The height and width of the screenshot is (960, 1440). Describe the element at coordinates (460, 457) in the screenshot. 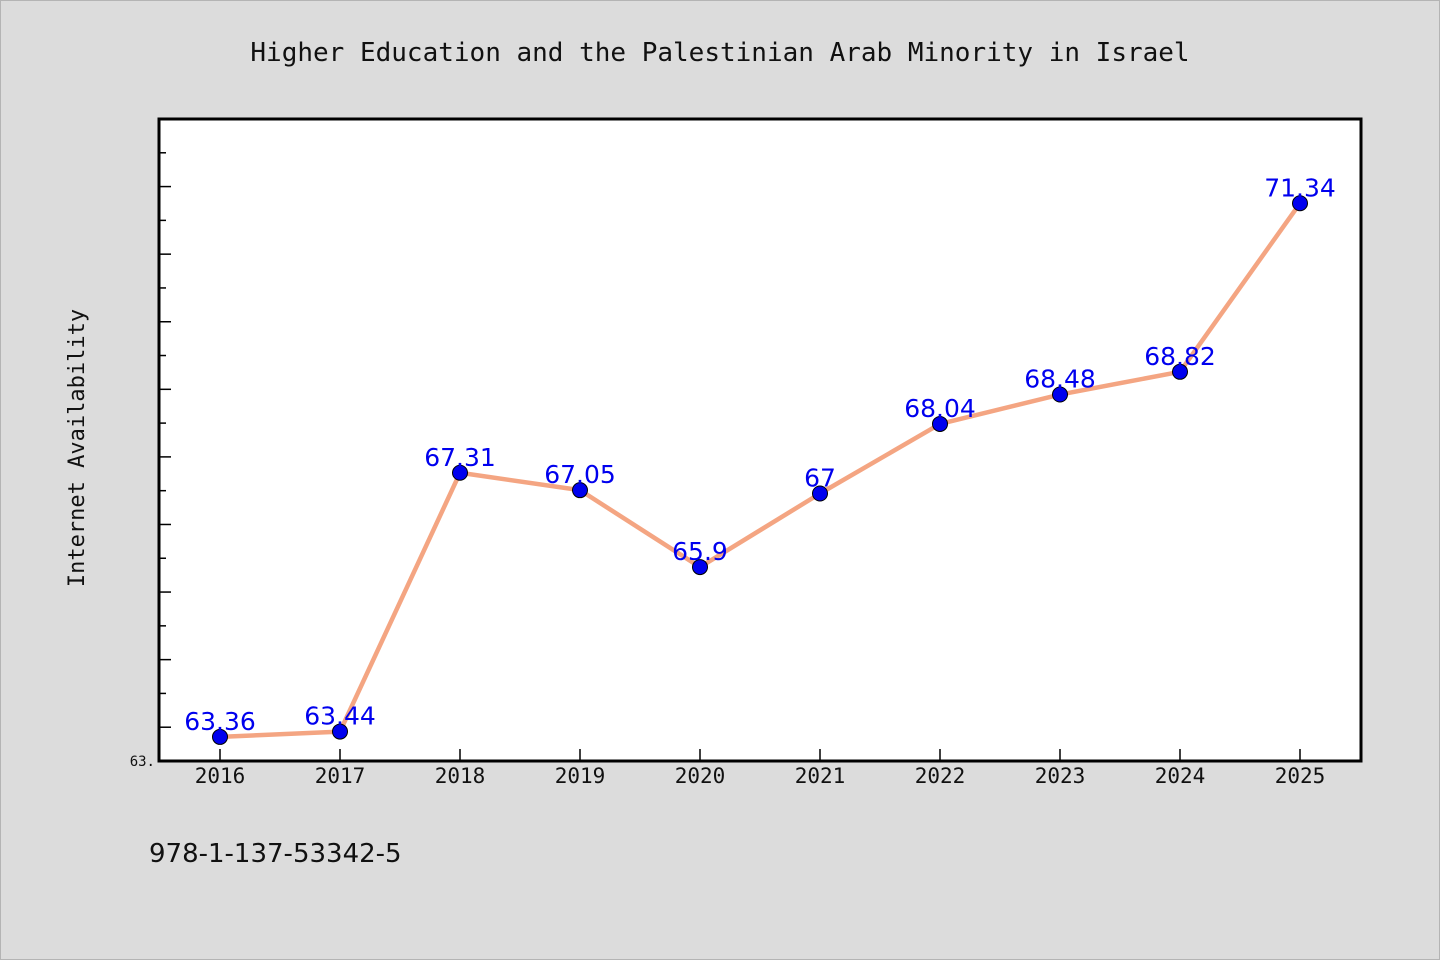

I see `data-label: 67.31` at that location.